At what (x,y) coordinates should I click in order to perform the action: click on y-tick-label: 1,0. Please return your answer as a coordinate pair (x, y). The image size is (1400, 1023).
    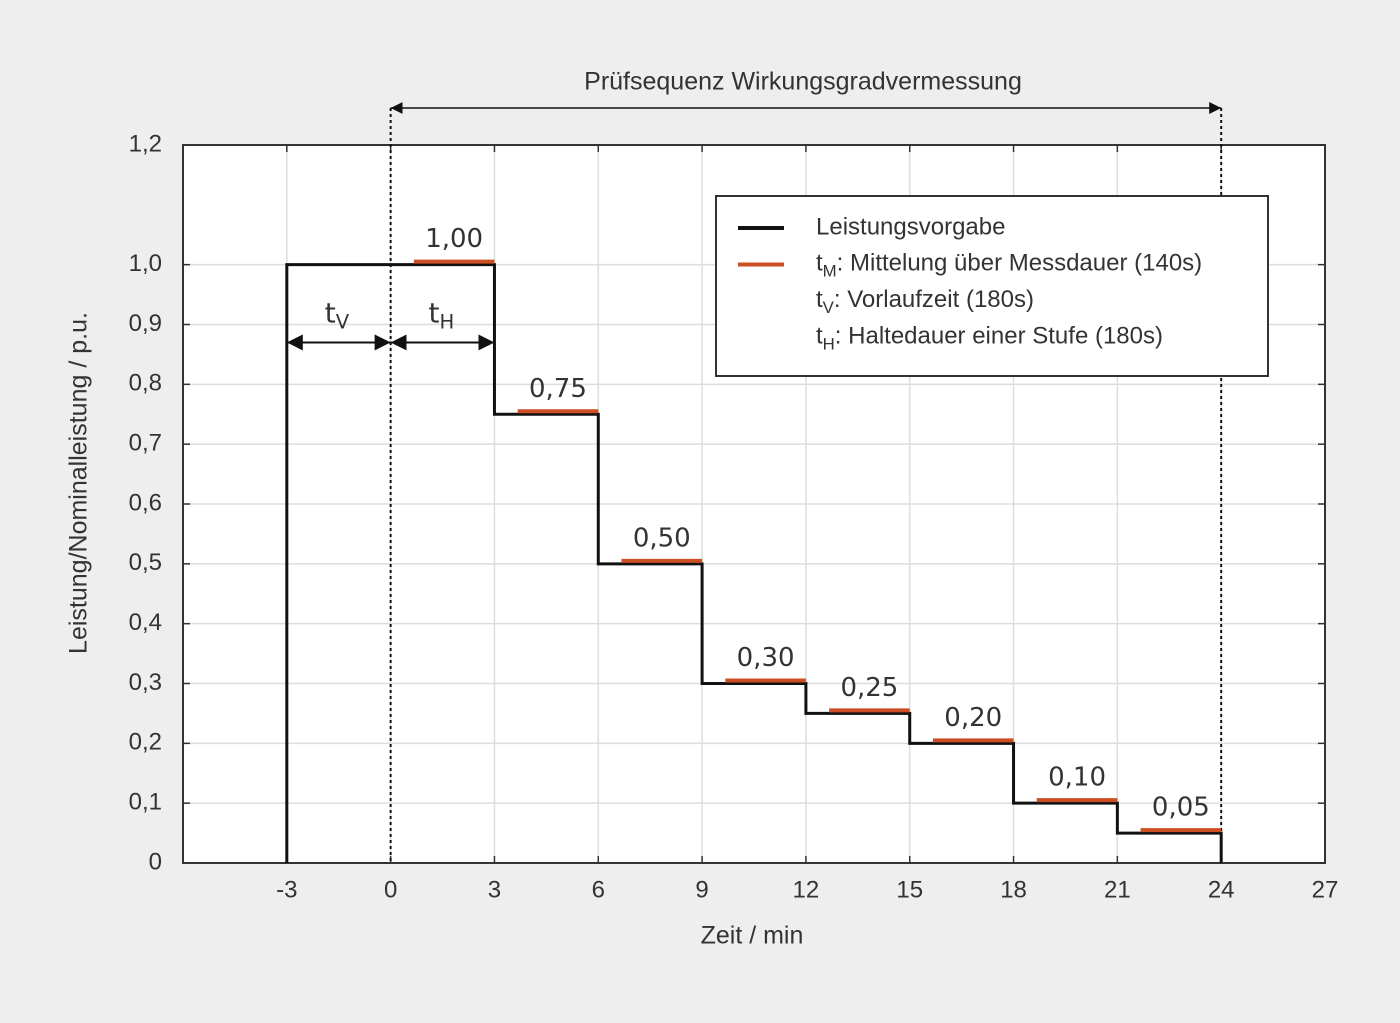
    Looking at the image, I should click on (145, 263).